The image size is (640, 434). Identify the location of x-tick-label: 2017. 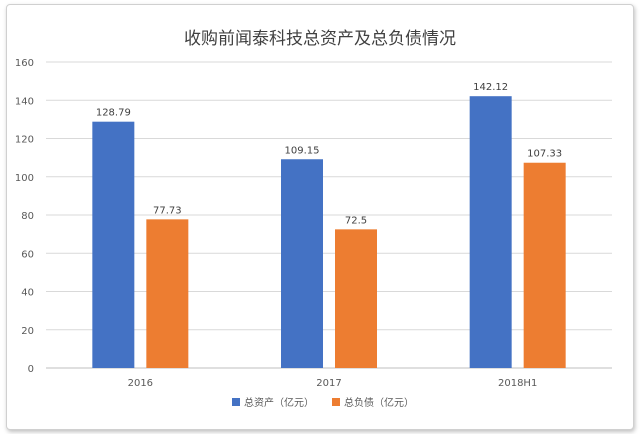
(328, 383).